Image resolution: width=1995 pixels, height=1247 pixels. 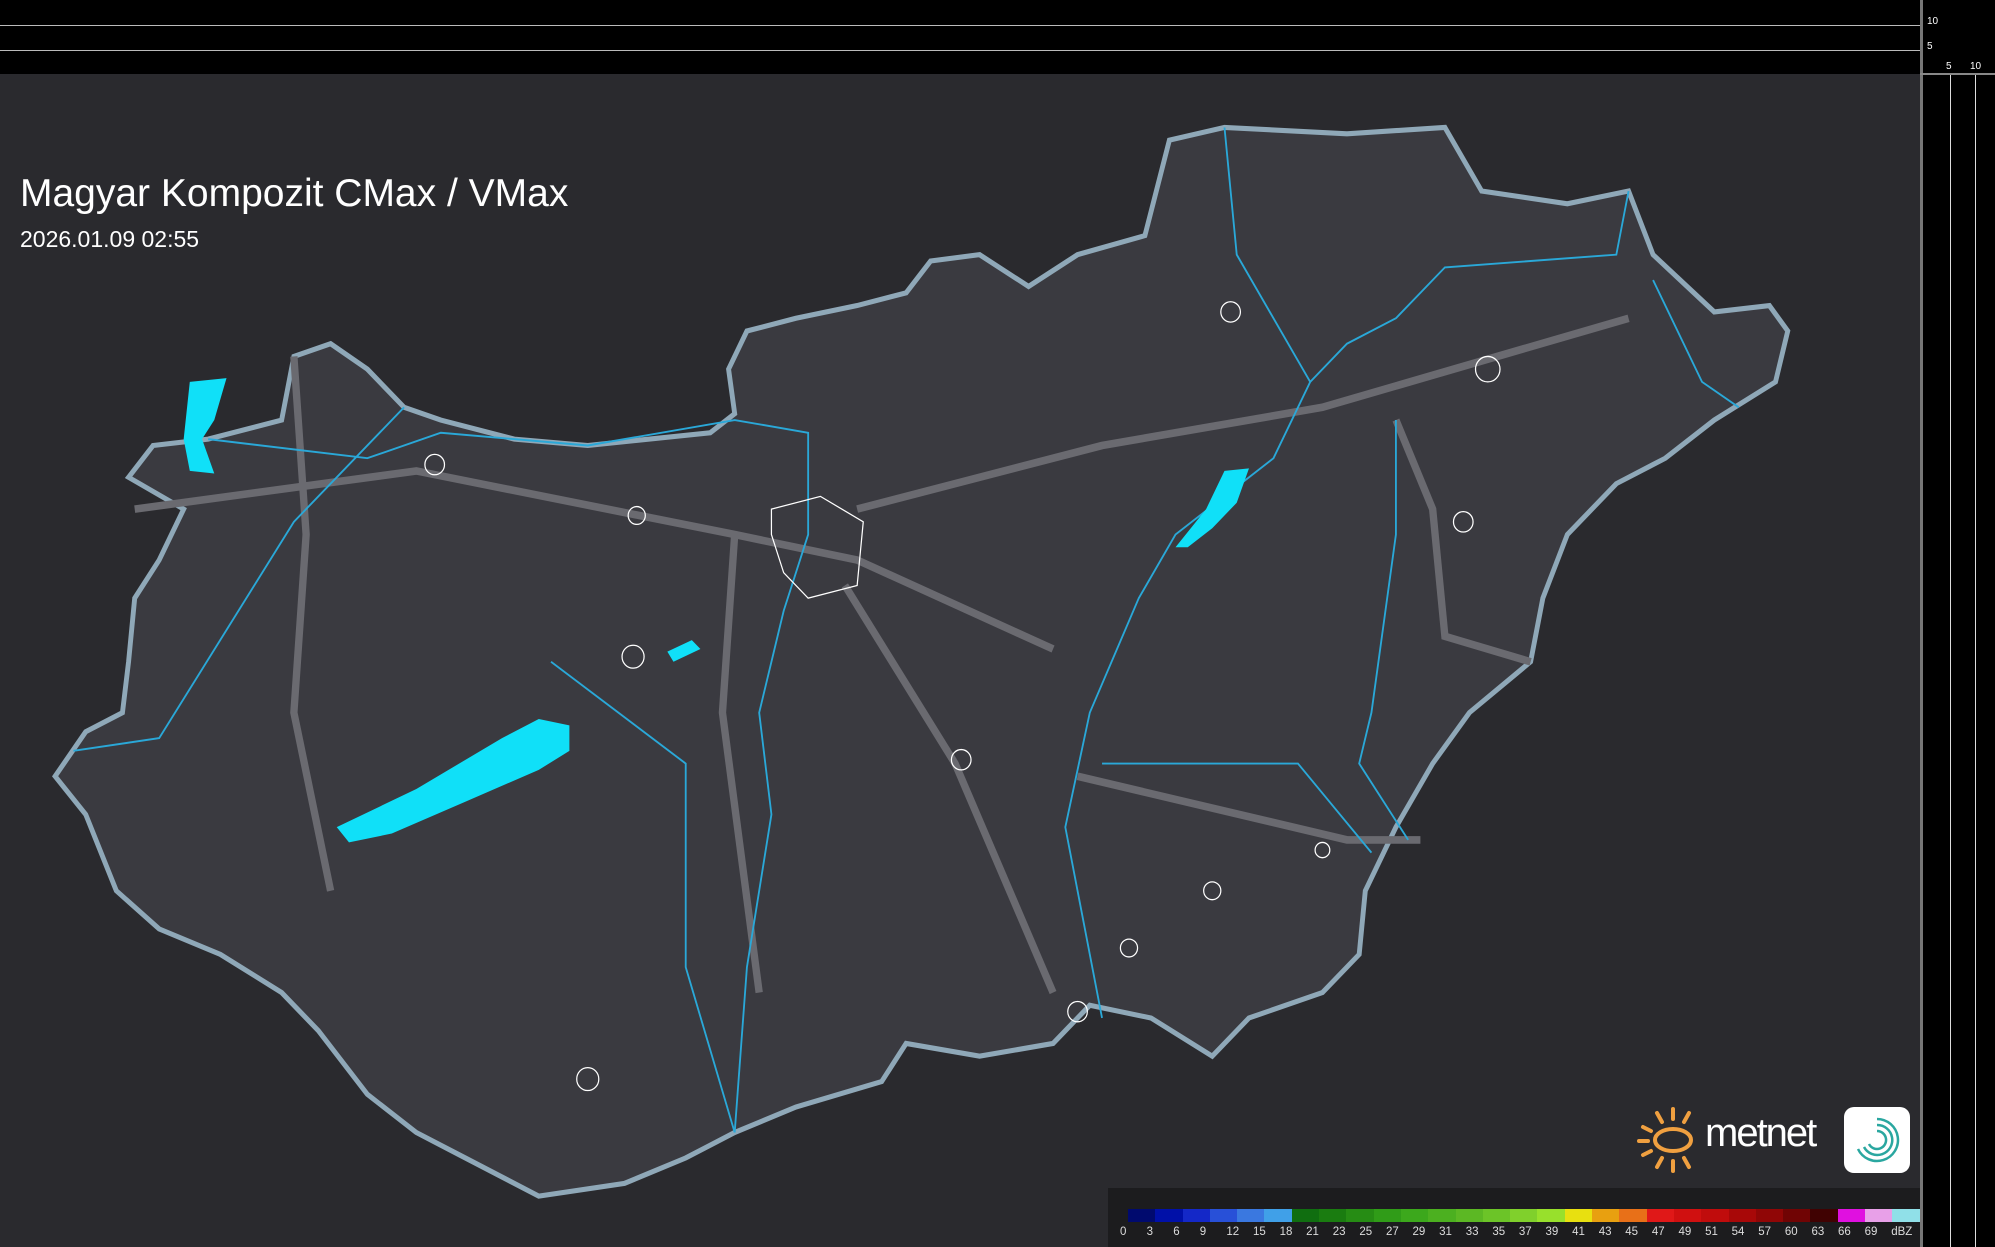 I want to click on vertical-profile-top, so click(x=960, y=36).